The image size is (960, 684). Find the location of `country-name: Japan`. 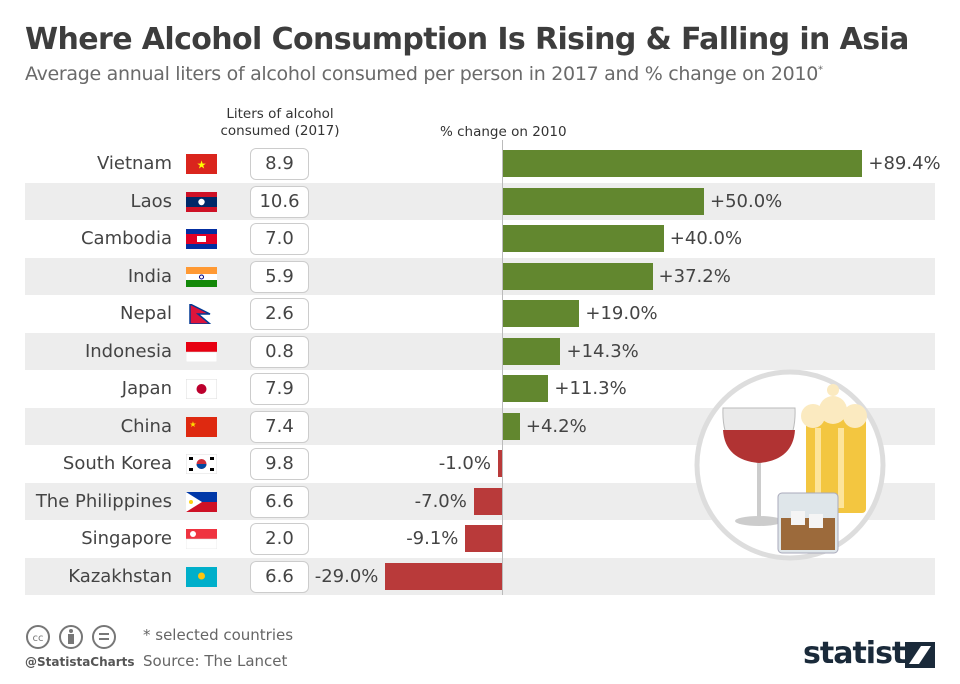

country-name: Japan is located at coordinates (146, 388).